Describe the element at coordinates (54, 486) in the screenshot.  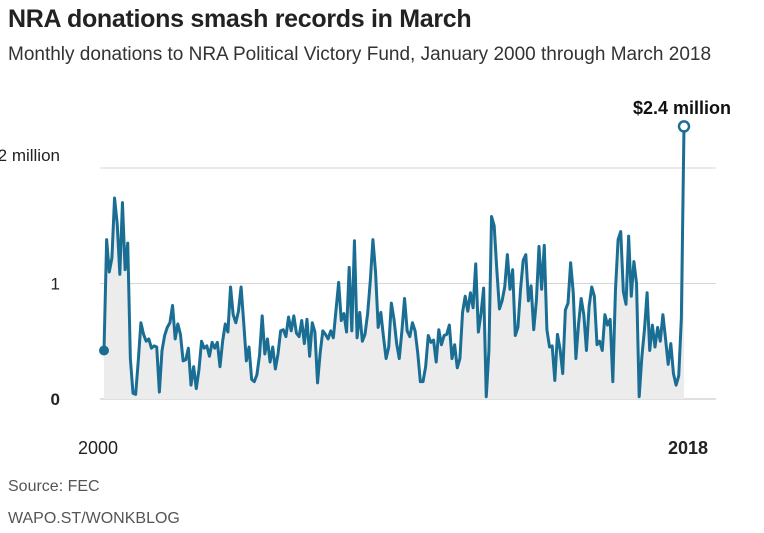
I see `source-note: Source: FEC` at that location.